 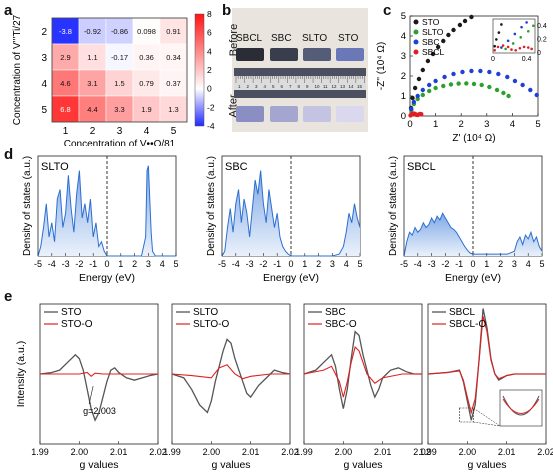 What do you see at coordinates (92, 83) in the screenshot?
I see `heatmap-value-2-1: 3.1` at bounding box center [92, 83].